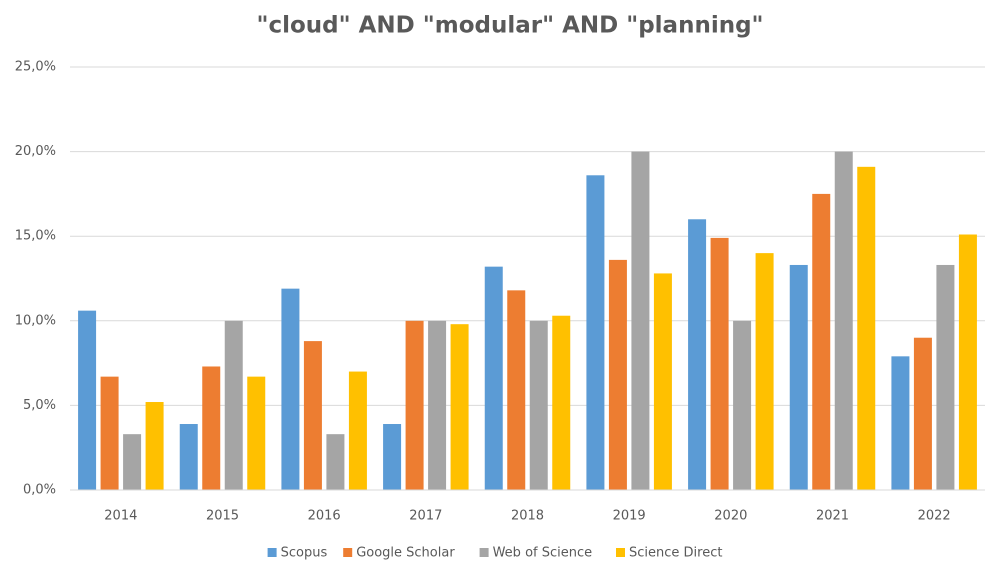 The height and width of the screenshot is (563, 992). What do you see at coordinates (543, 553) in the screenshot?
I see `legend-label: Web of Science` at bounding box center [543, 553].